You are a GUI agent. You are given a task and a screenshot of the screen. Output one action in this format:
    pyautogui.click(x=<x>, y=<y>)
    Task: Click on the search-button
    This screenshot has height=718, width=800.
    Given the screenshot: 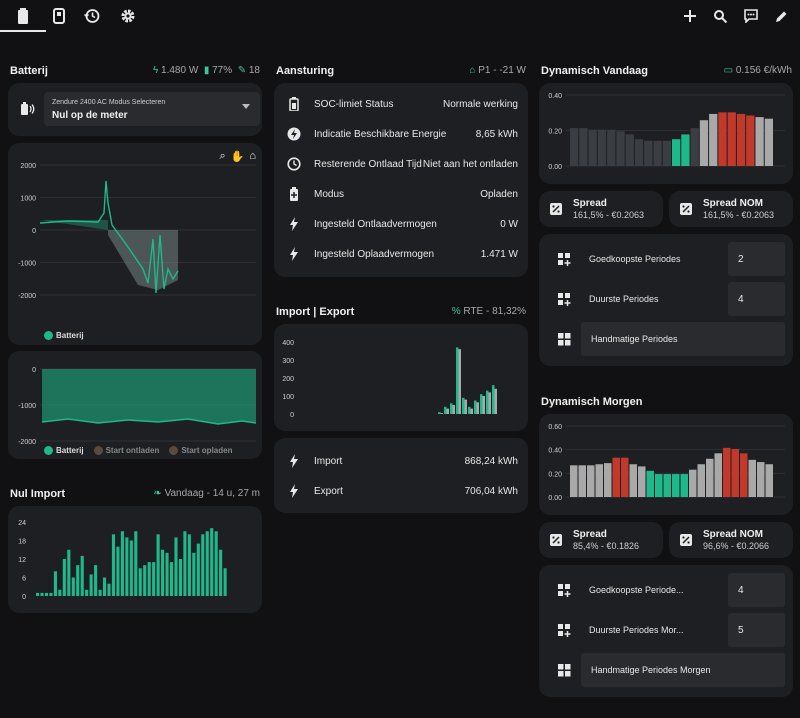 What is the action you would take?
    pyautogui.click(x=720, y=16)
    